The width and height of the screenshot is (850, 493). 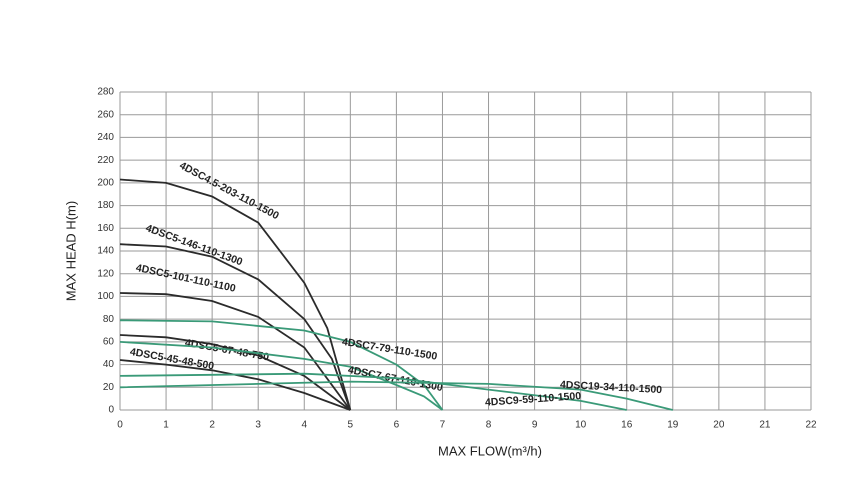 What do you see at coordinates (109, 341) in the screenshot?
I see `y-tick-label: 60` at bounding box center [109, 341].